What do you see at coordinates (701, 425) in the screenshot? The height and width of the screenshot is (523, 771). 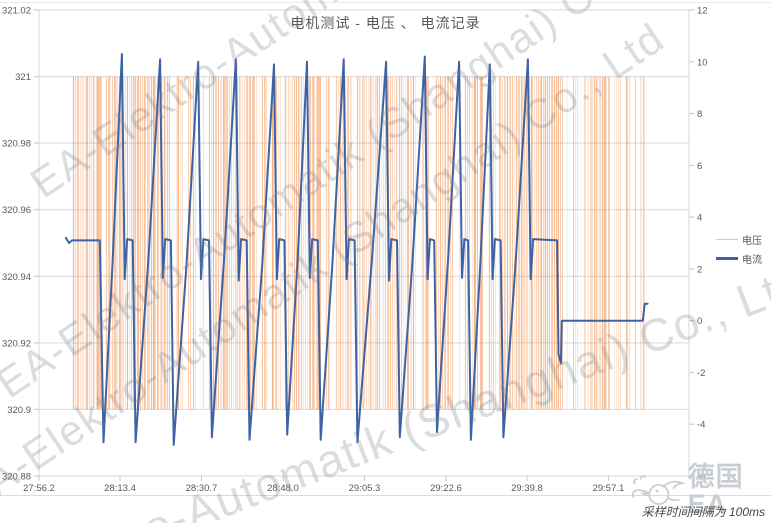 I see `right-axis-tick-label: -4` at bounding box center [701, 425].